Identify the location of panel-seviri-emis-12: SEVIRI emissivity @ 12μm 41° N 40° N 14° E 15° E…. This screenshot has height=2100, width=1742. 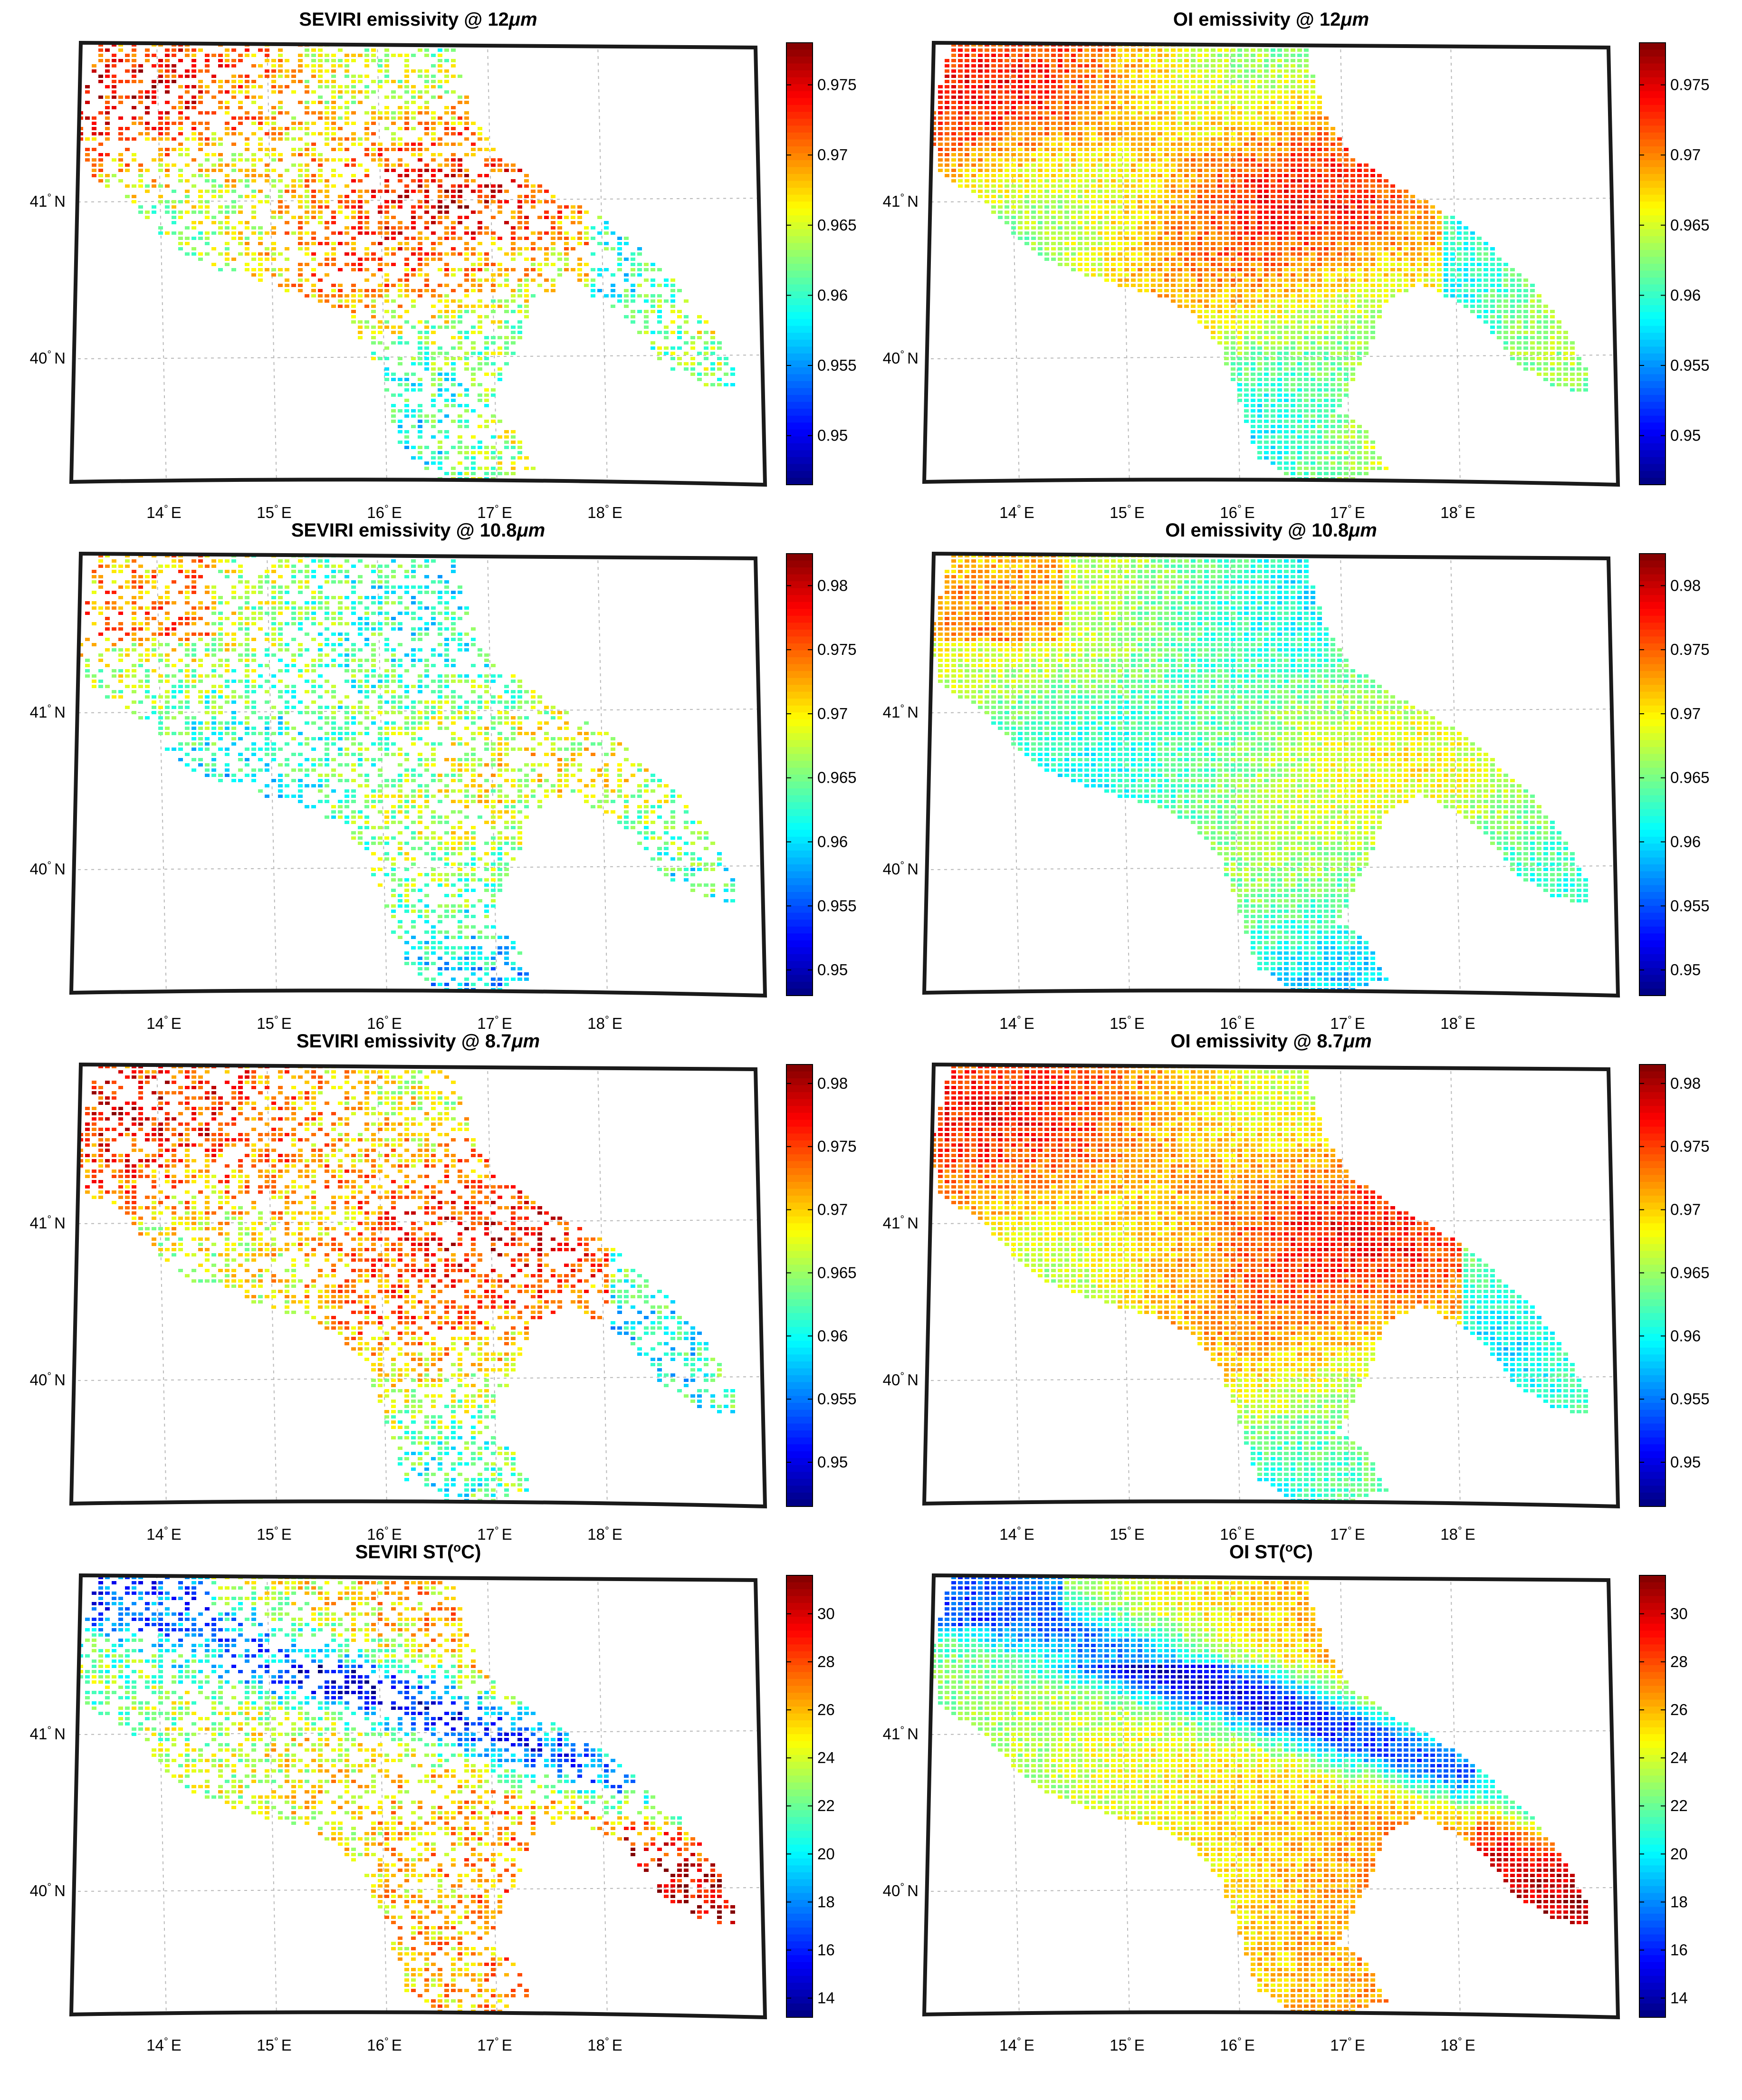
(443, 265).